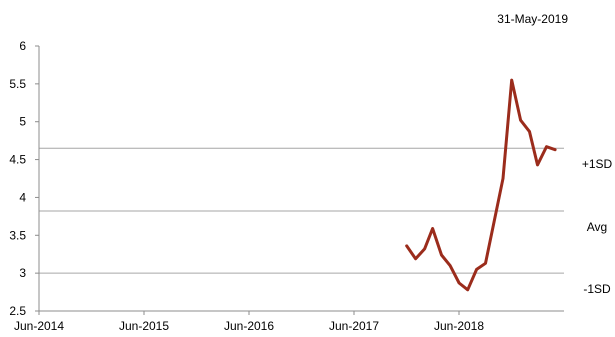  I want to click on y-axis: 2.5 3 3.5 4 4.5 5 5.5 6, so click(24, 178).